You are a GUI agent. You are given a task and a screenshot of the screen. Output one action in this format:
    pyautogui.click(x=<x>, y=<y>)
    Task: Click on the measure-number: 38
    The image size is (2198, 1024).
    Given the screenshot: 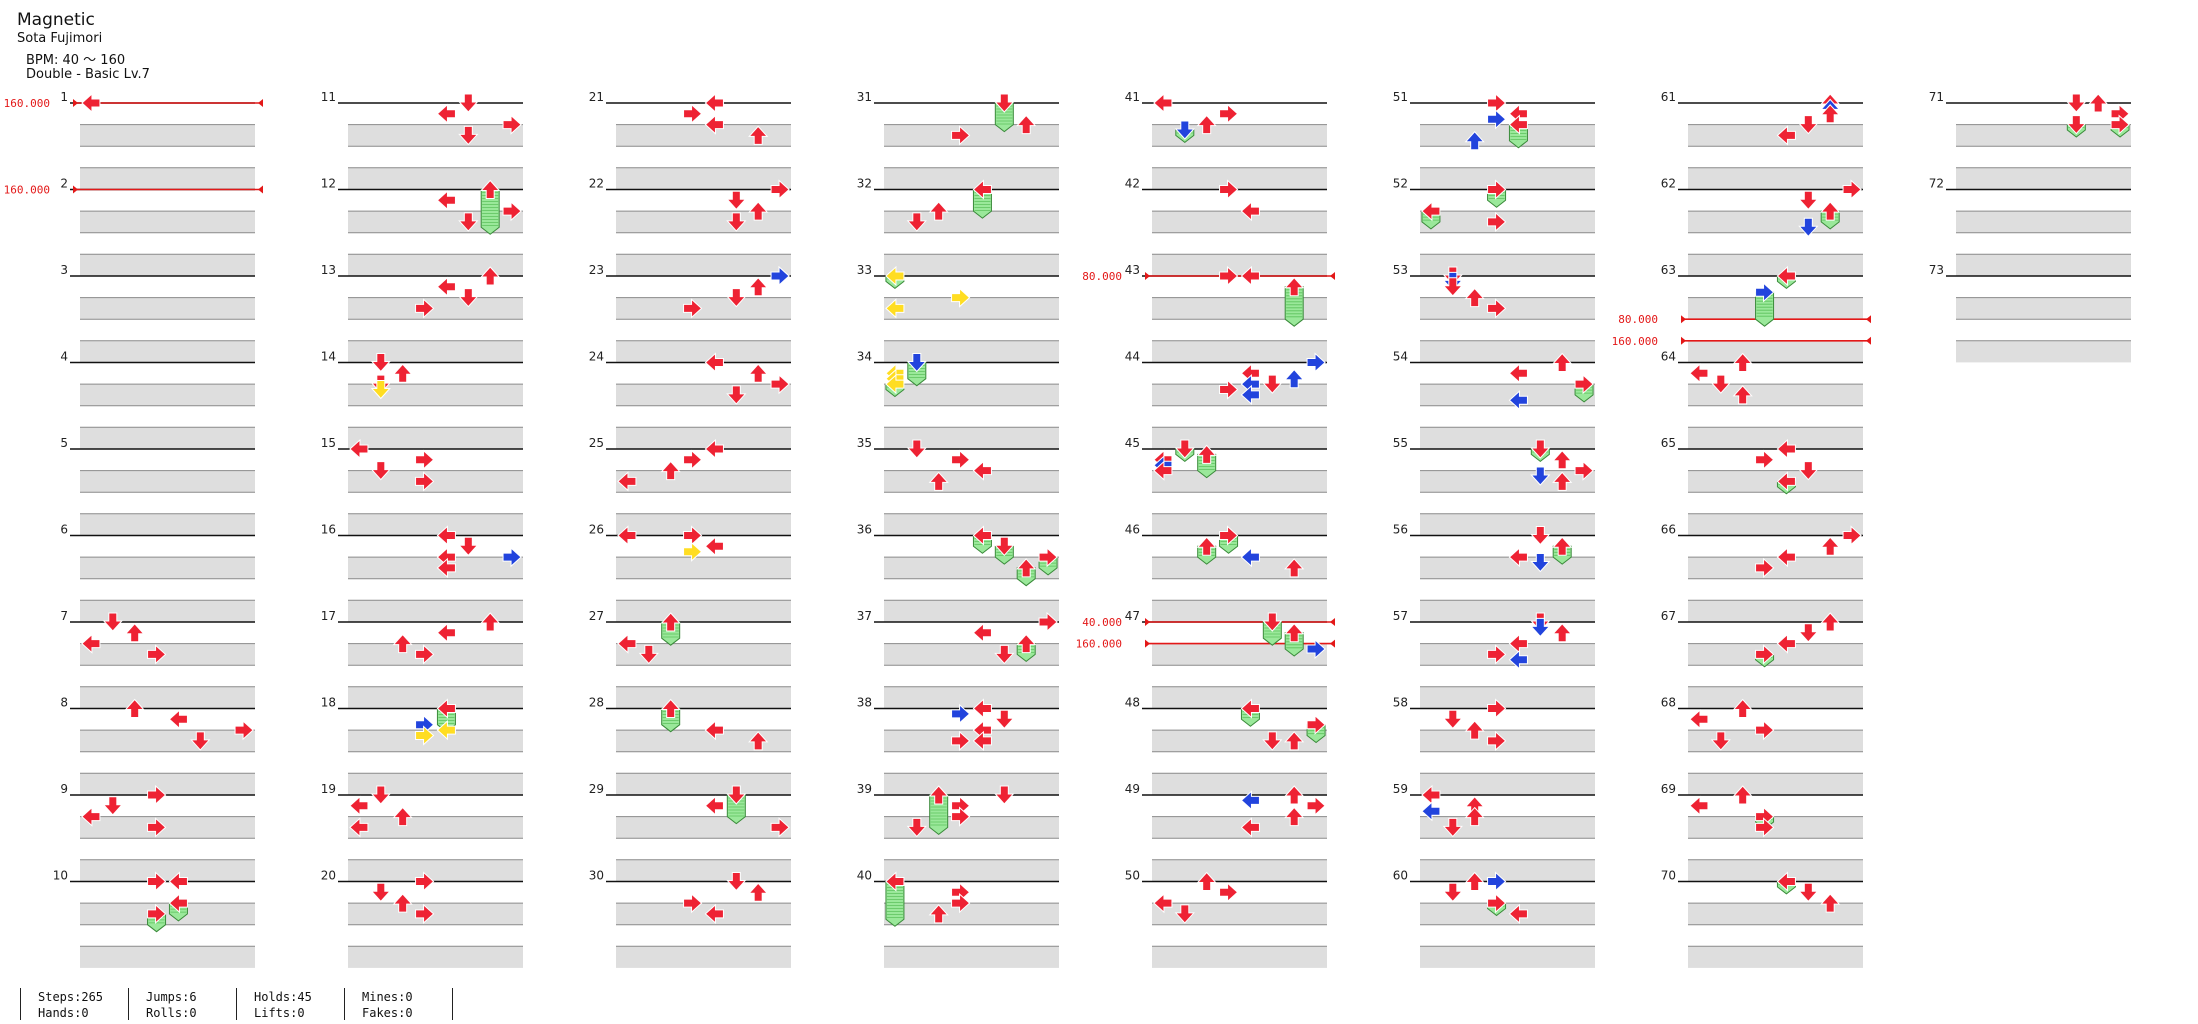 What is the action you would take?
    pyautogui.click(x=864, y=703)
    